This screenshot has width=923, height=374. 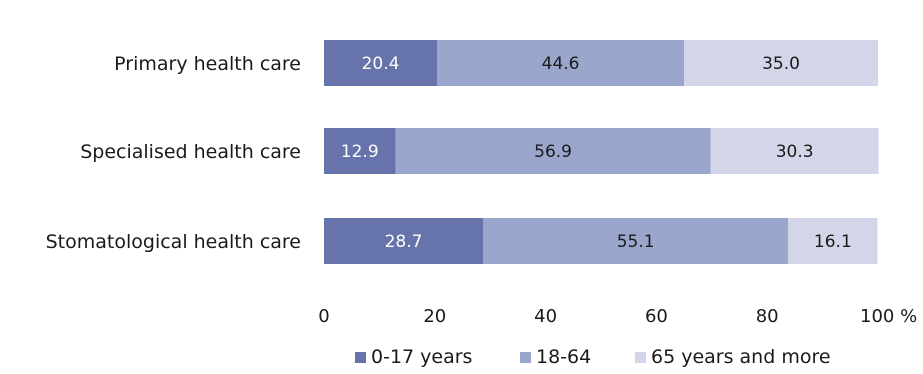 What do you see at coordinates (545, 316) in the screenshot?
I see `x-tick-label: 40` at bounding box center [545, 316].